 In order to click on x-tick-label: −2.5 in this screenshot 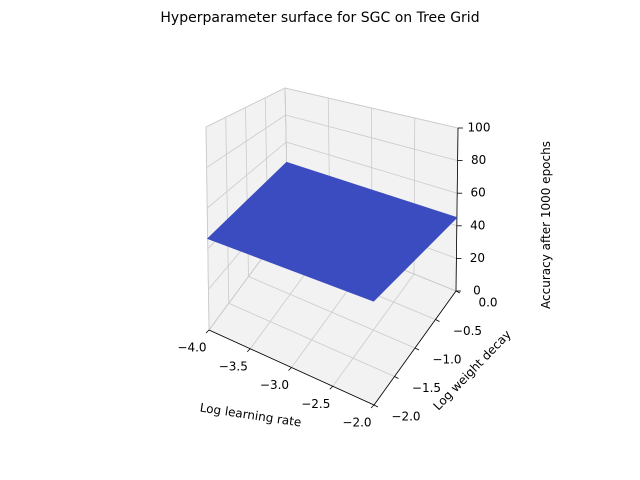, I will do `click(315, 404)`.